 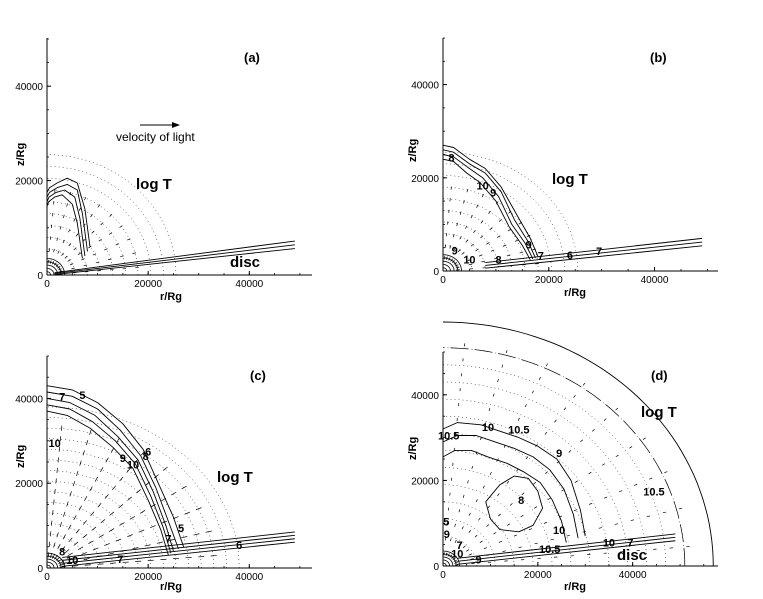 I want to click on contour-label: 6, so click(x=570, y=256).